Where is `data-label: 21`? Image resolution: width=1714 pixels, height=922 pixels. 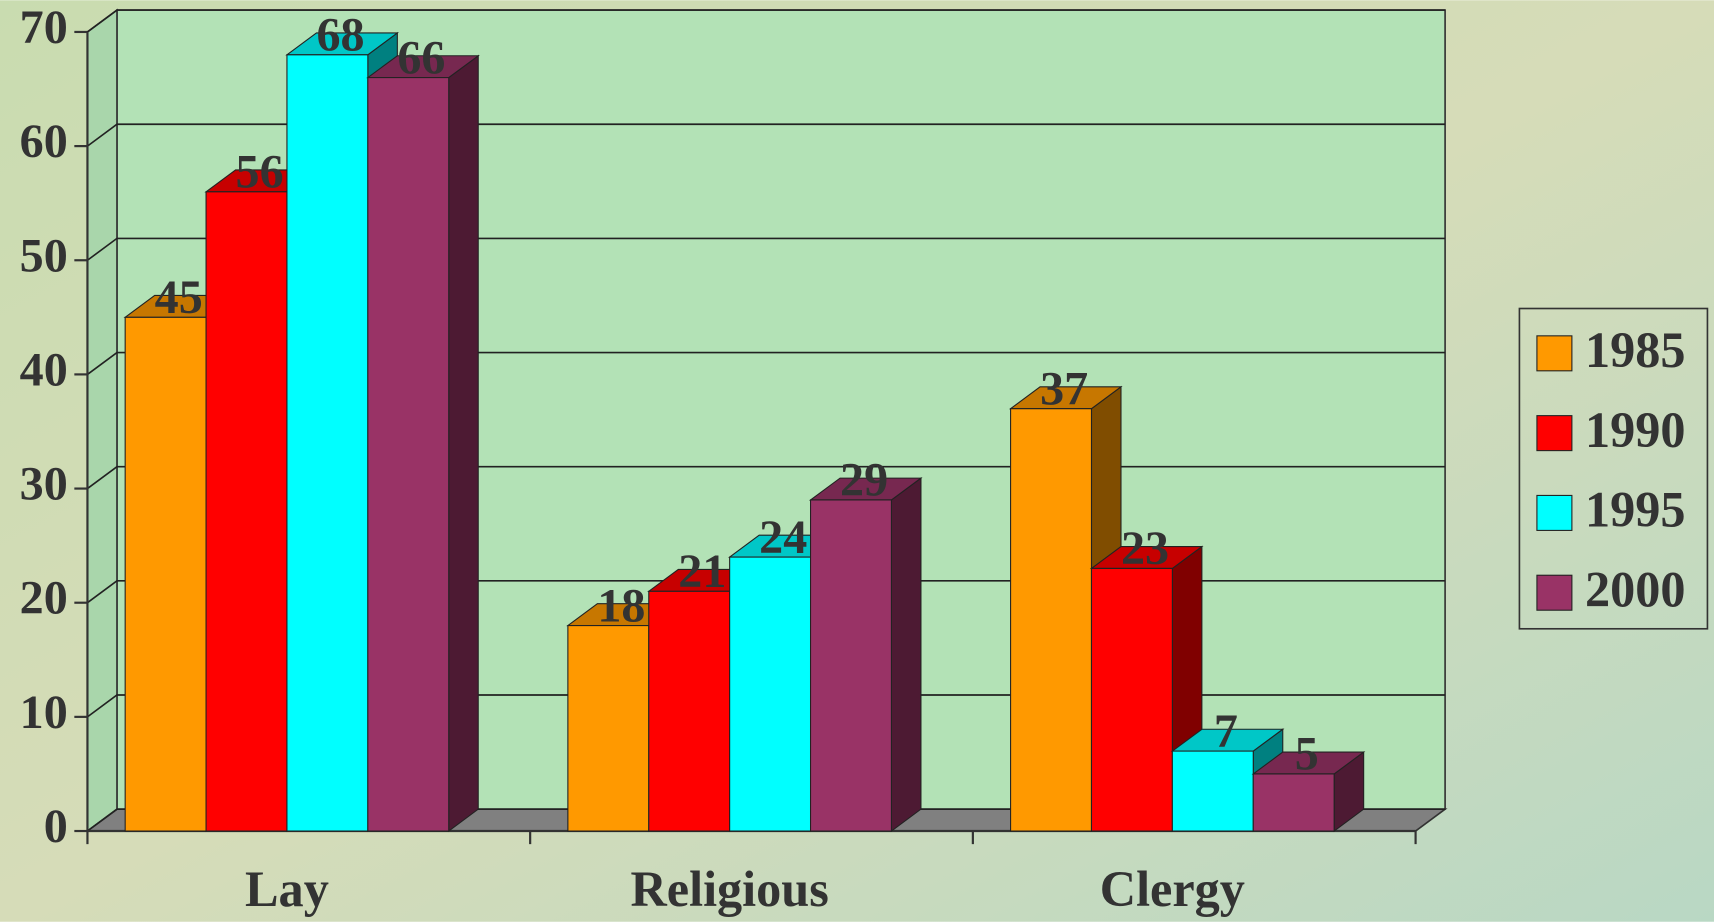 data-label: 21 is located at coordinates (702, 571).